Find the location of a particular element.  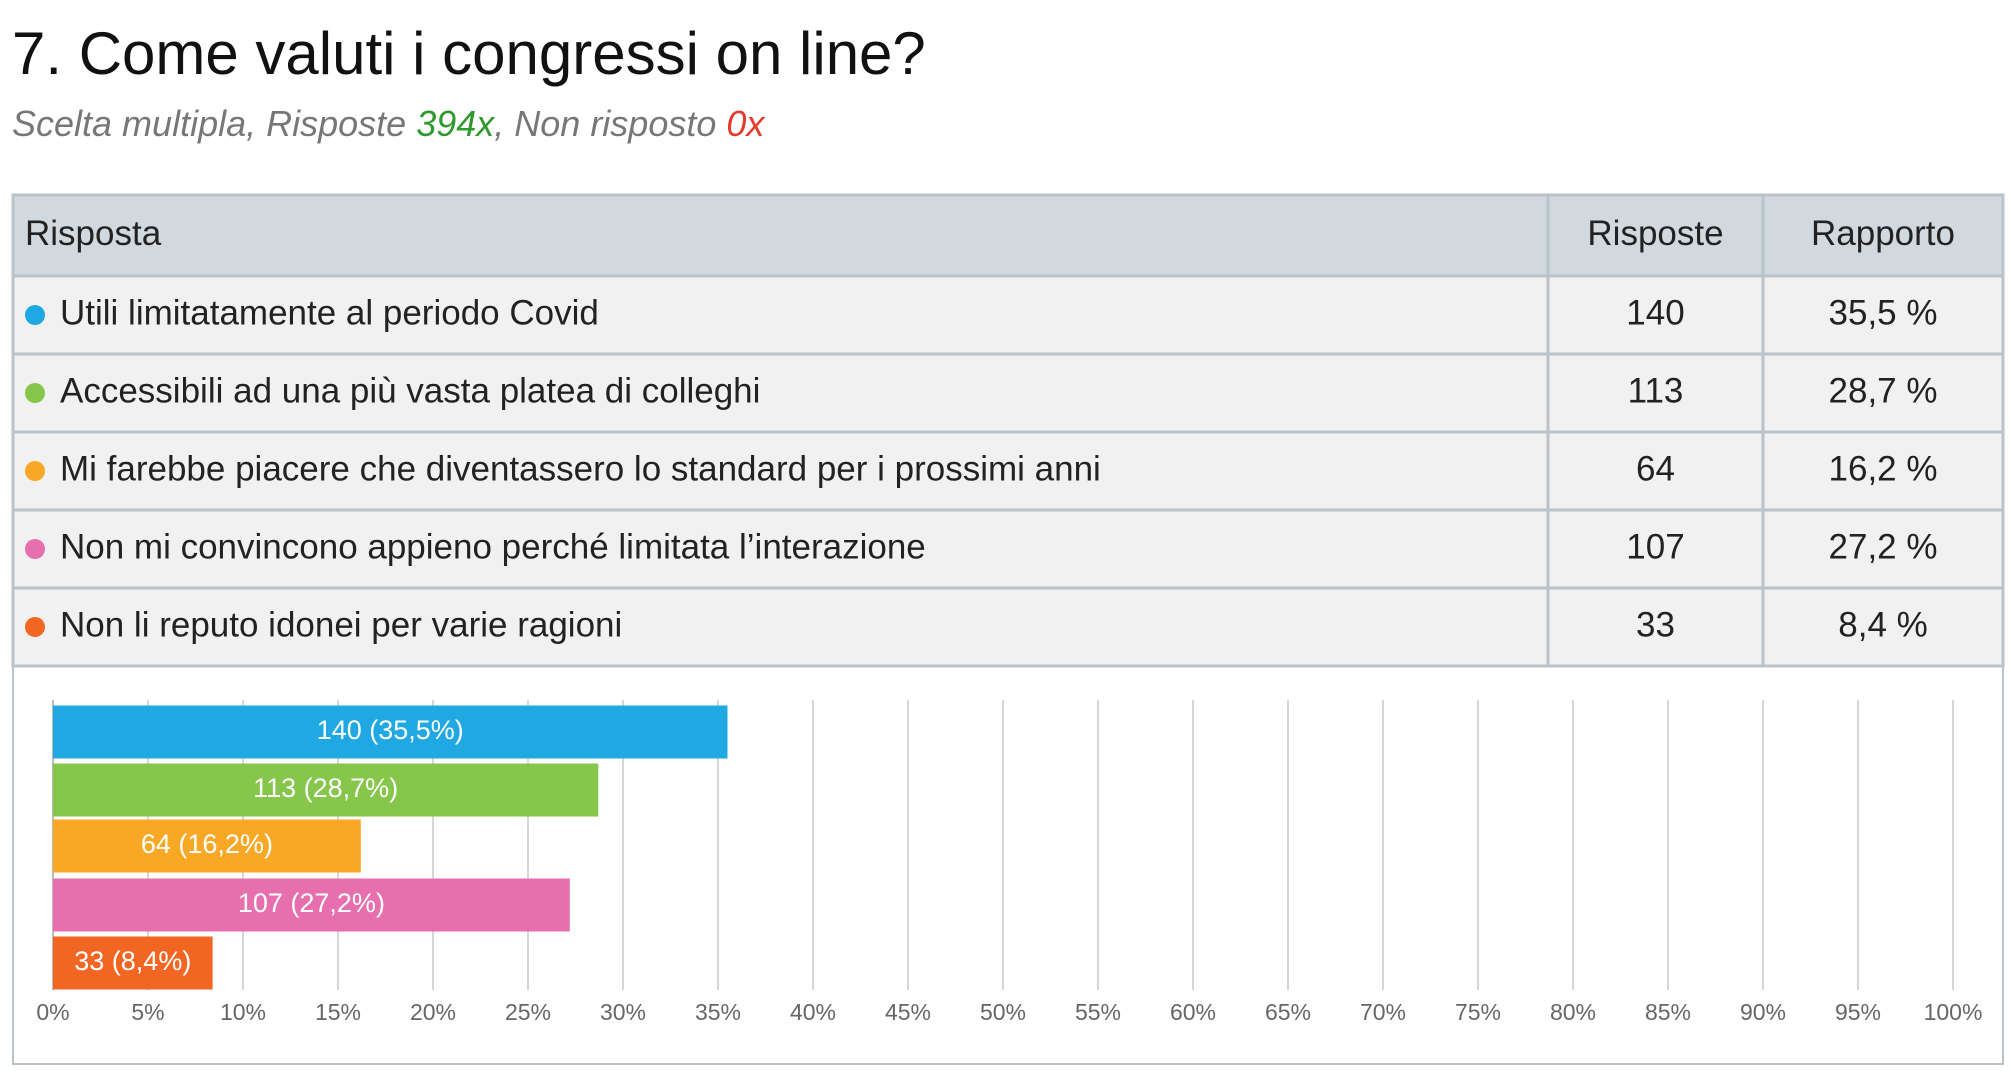

x-tick-label: 35% is located at coordinates (718, 1012).